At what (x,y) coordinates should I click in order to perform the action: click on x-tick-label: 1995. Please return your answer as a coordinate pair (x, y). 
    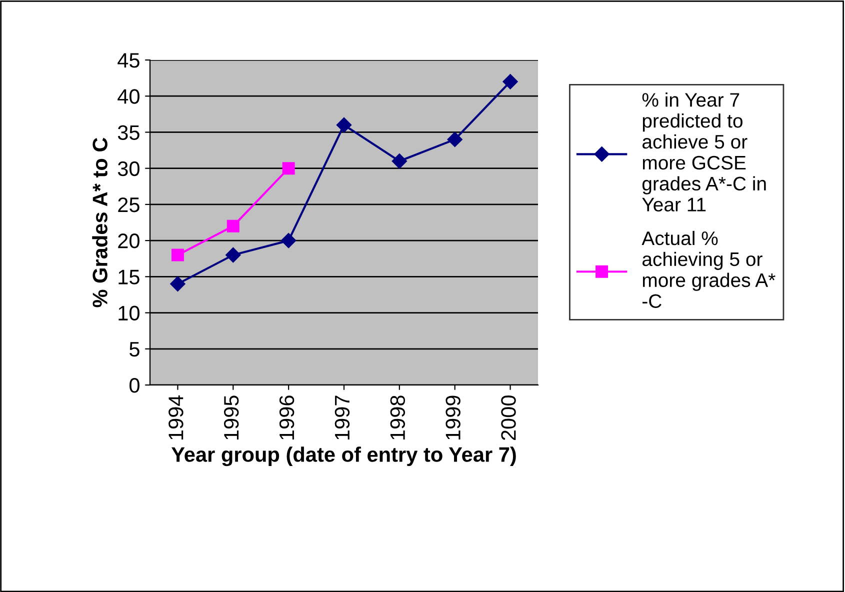
    Looking at the image, I should click on (231, 418).